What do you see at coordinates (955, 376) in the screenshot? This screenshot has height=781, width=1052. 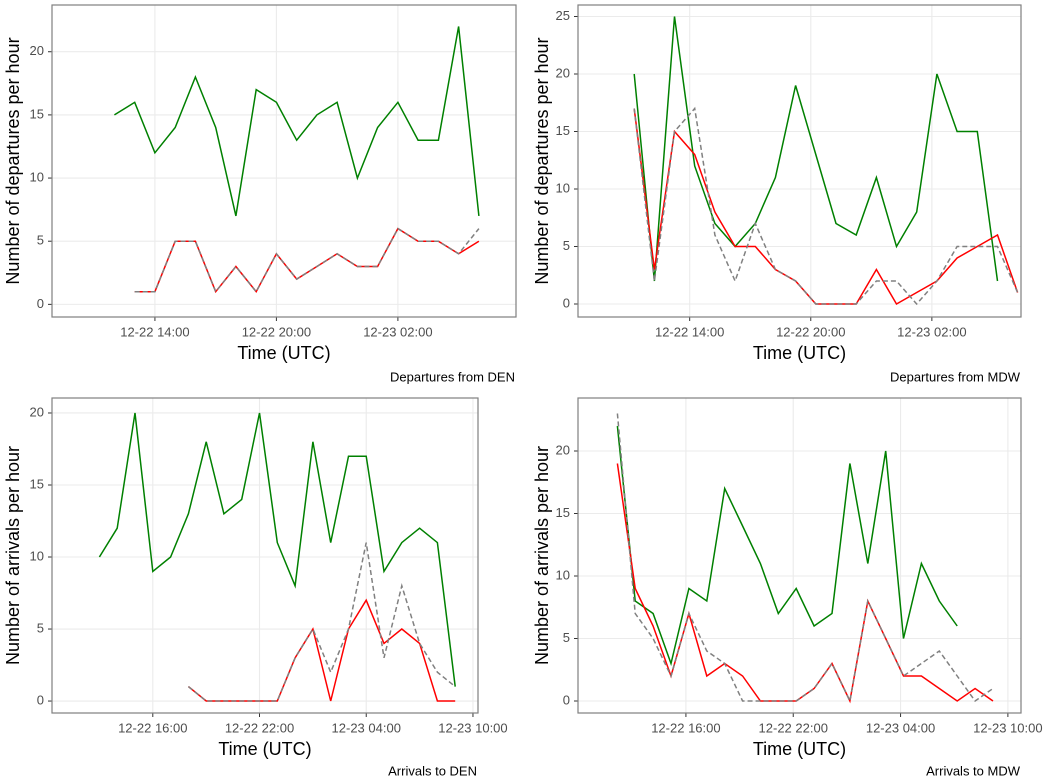 I see `caption: Departures from MDW` at bounding box center [955, 376].